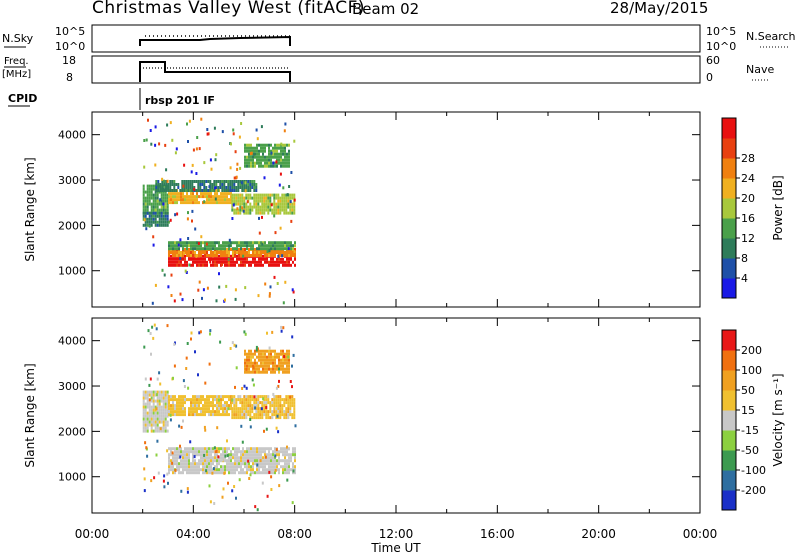 The width and height of the screenshot is (800, 554). What do you see at coordinates (729, 228) in the screenshot?
I see `power-colorbar-swatch` at bounding box center [729, 228].